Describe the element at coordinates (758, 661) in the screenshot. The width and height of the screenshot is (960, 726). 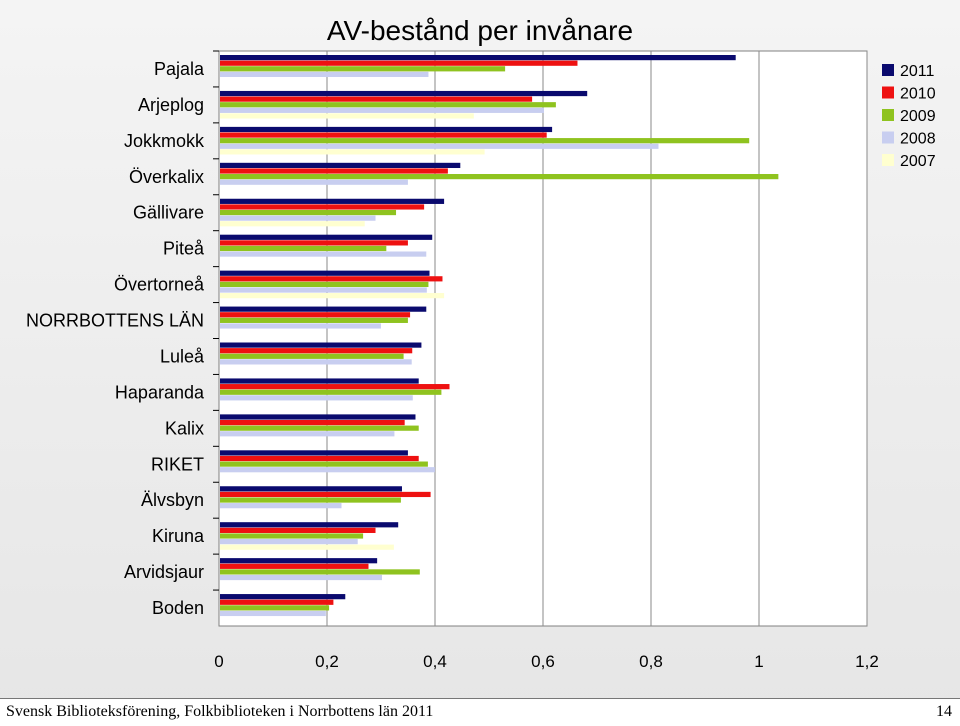
I see `x-tick-label: 1` at that location.